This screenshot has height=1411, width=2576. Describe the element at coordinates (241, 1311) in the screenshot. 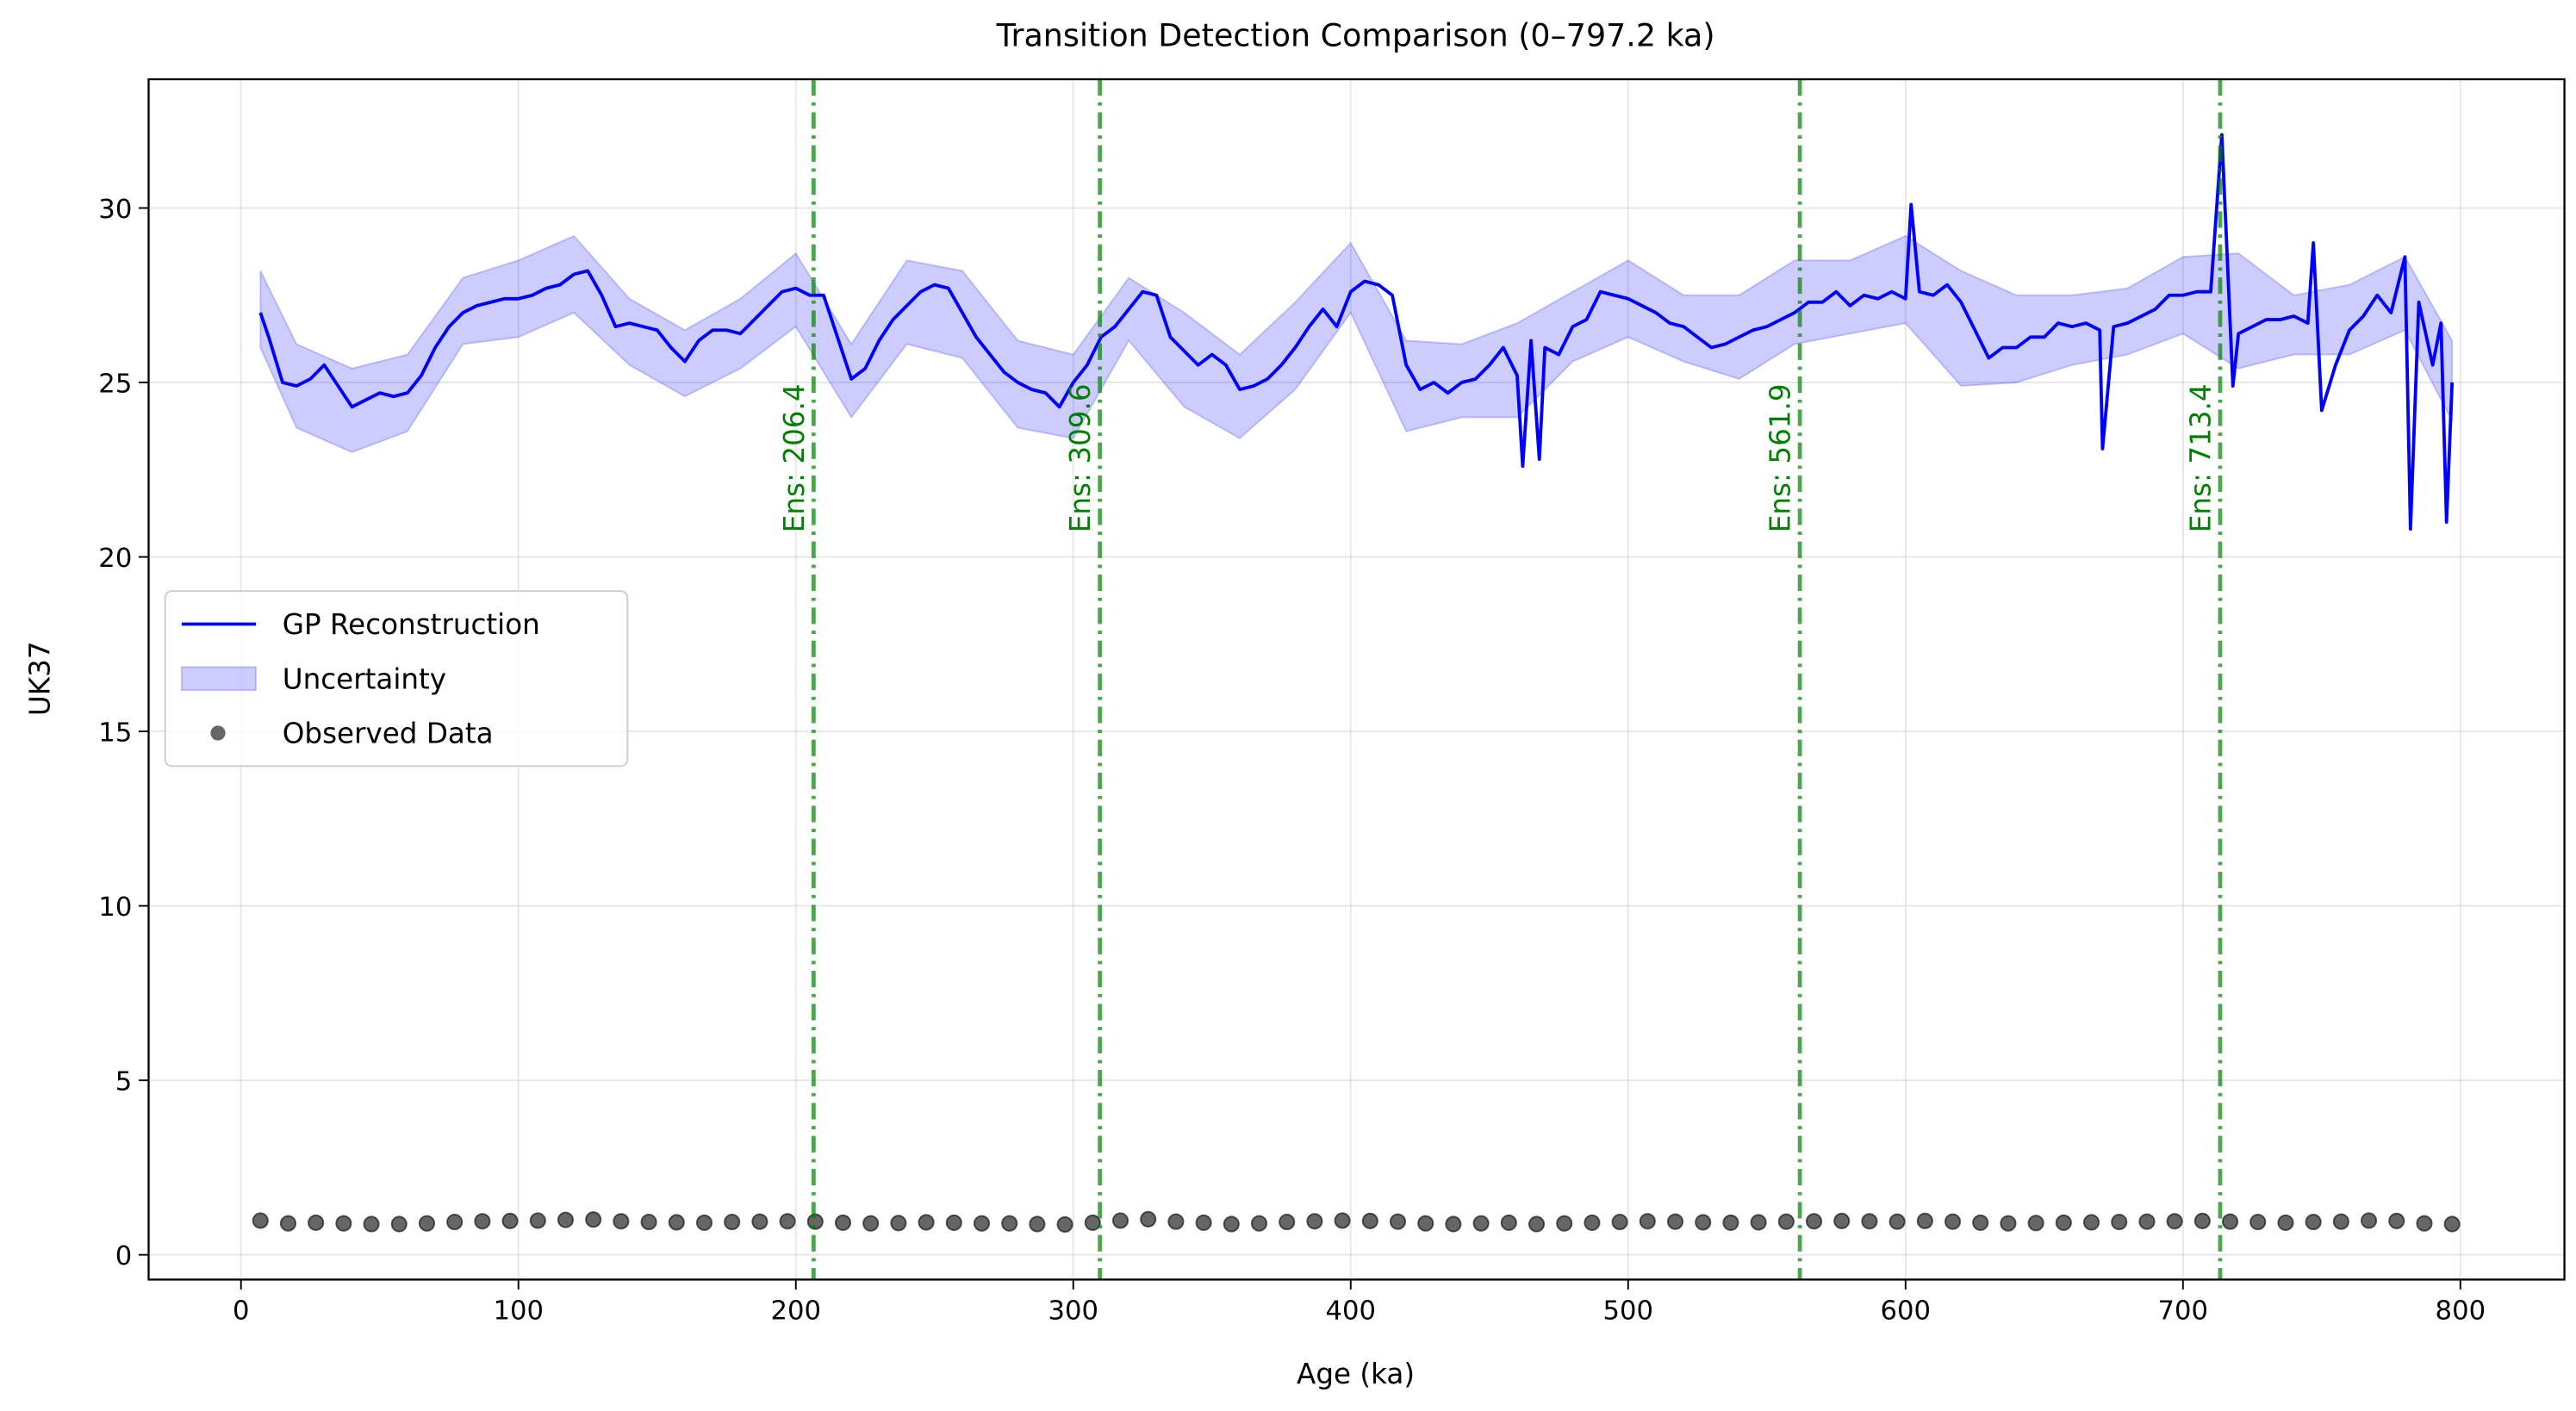

I see `x-tick-label: 0` at that location.